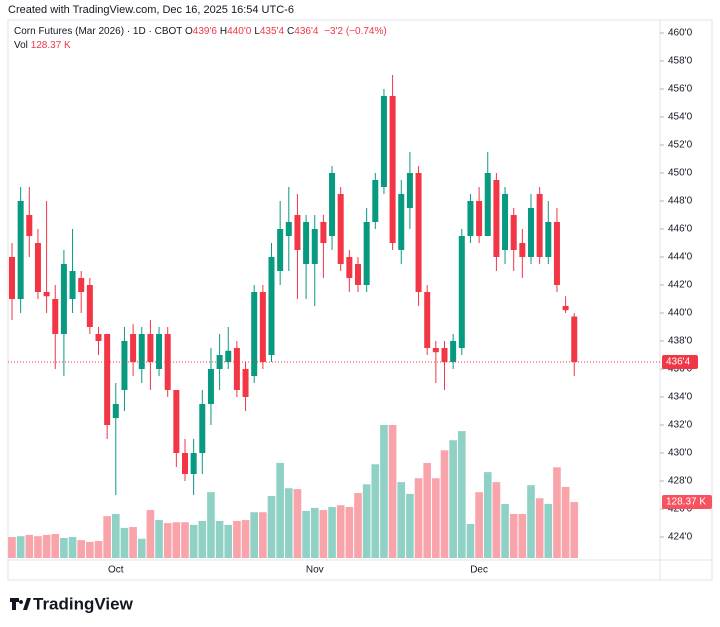 This screenshot has width=720, height=627. I want to click on y-tick-label: 446'0, so click(680, 229).